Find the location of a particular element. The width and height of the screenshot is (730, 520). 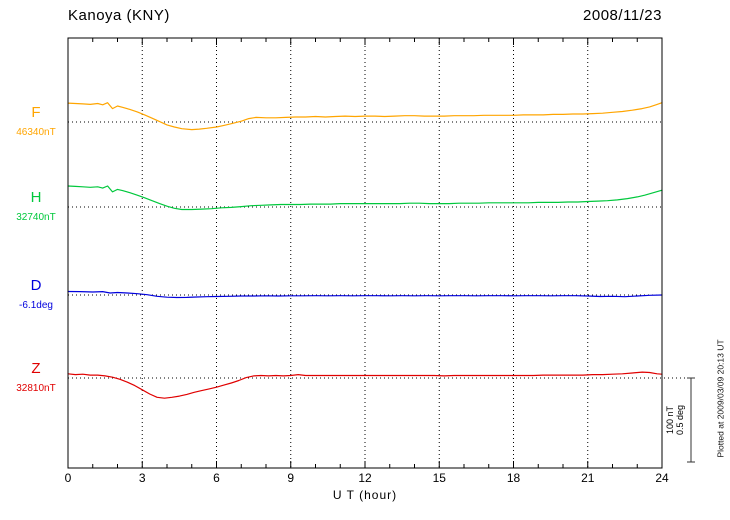

trace-d is located at coordinates (365, 294).